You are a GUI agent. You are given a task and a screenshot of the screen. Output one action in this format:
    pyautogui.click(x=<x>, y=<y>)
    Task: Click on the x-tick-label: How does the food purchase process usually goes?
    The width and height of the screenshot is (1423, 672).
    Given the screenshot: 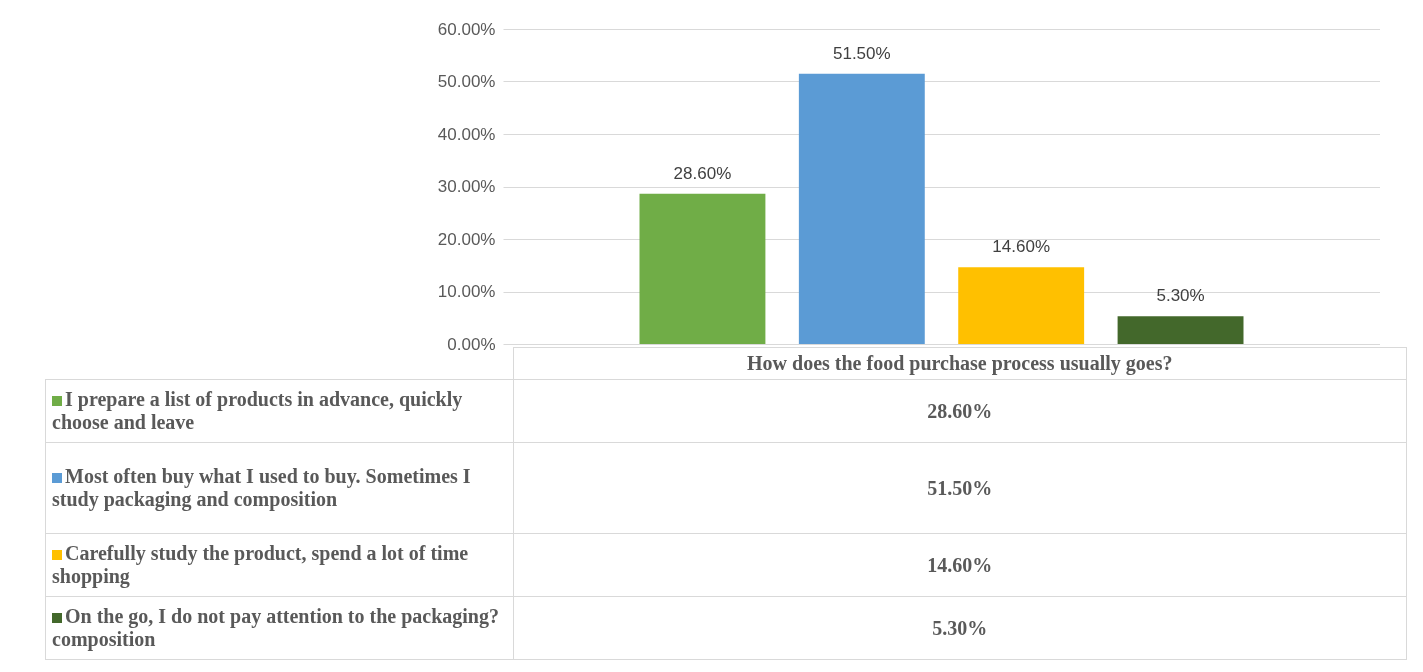 What is the action you would take?
    pyautogui.click(x=960, y=363)
    